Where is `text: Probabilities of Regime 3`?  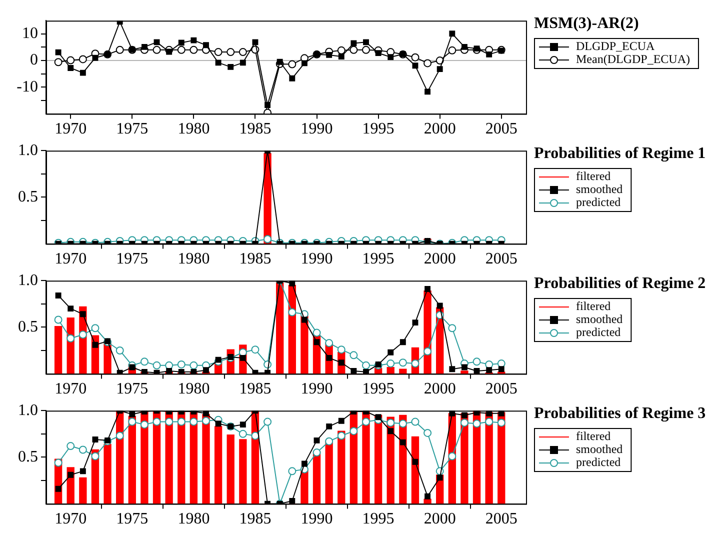
text: Probabilities of Regime 3 is located at coordinates (620, 413).